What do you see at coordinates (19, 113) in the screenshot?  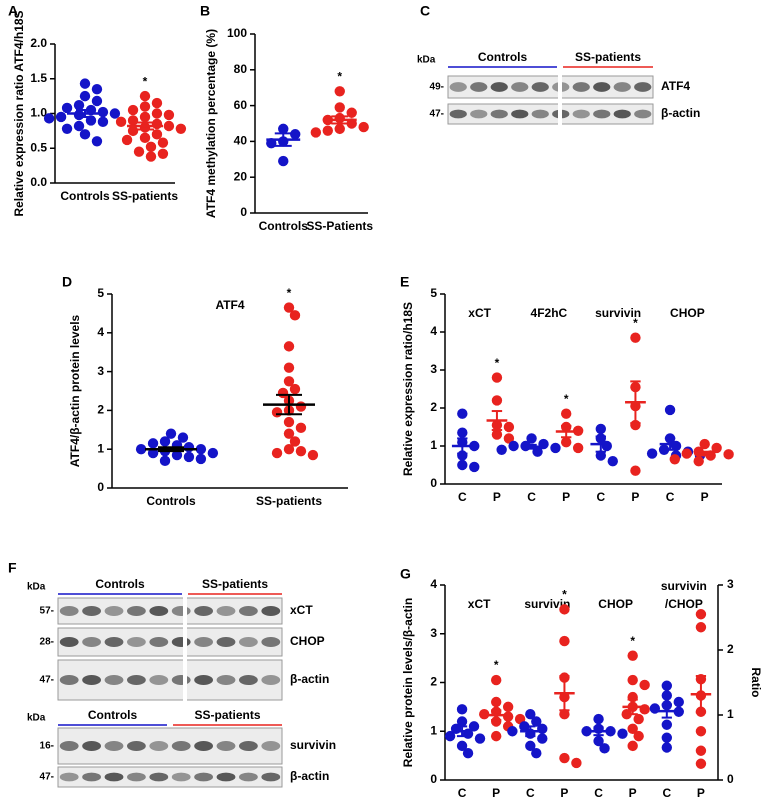 I see `y-axis-label: Relative expression ratio ATF4/h18S` at bounding box center [19, 113].